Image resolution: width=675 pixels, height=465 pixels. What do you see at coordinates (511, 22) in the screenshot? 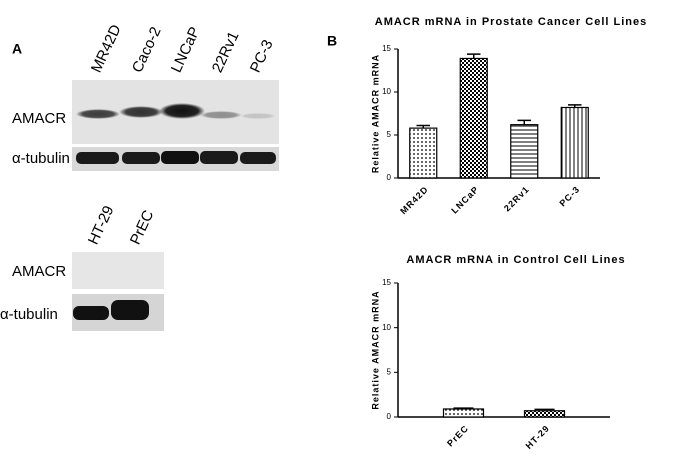
I see `chart-title: AMACR mRNA in Prostate Cancer Cell Lines` at bounding box center [511, 22].